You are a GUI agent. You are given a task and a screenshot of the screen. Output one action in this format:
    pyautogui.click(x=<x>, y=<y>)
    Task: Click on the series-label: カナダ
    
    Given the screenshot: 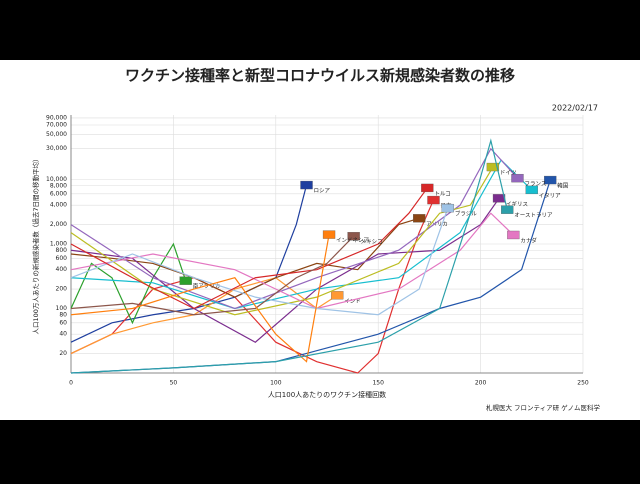 What is the action you would take?
    pyautogui.click(x=528, y=240)
    